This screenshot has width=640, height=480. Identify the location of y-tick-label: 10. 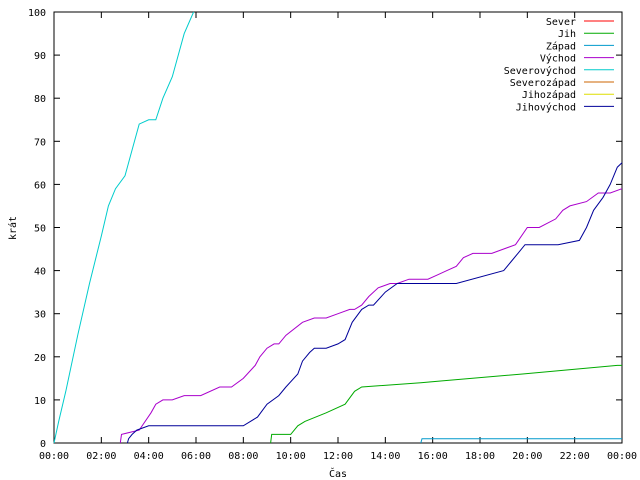
(40, 401).